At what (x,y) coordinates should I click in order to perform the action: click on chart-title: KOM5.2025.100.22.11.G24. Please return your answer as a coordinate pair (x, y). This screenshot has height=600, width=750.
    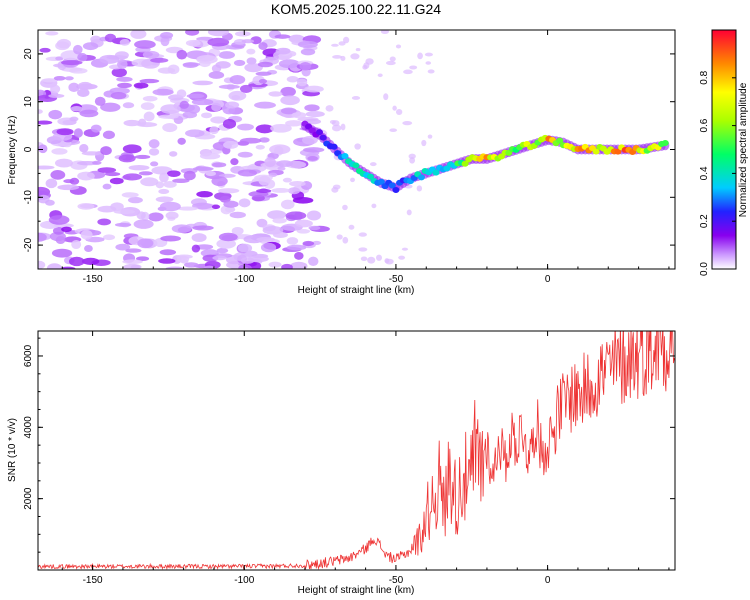
    Looking at the image, I should click on (356, 9).